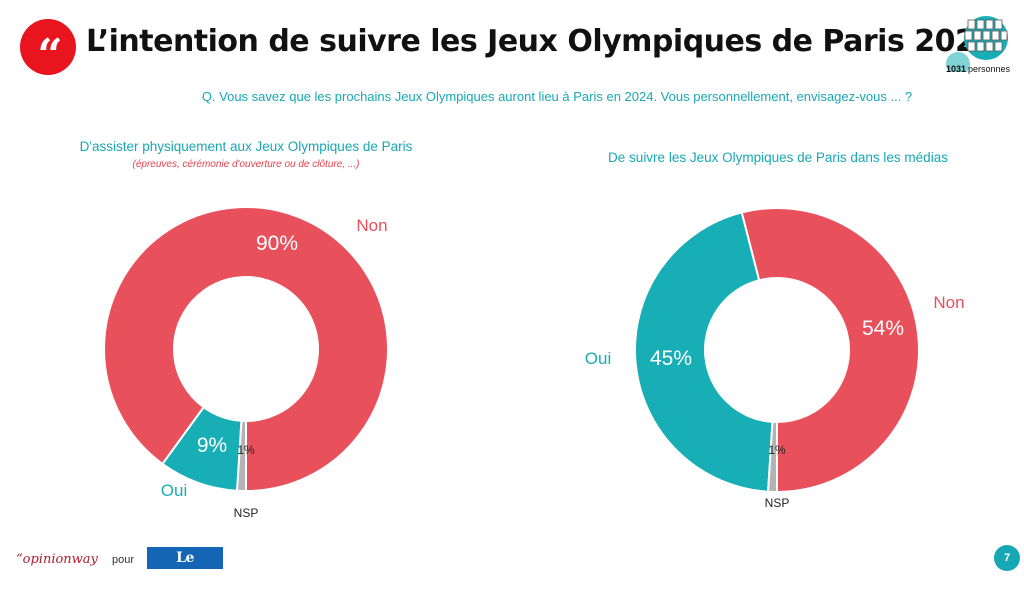 The width and height of the screenshot is (1024, 591). I want to click on le-parisien-logo: Le Parisien, so click(185, 567).